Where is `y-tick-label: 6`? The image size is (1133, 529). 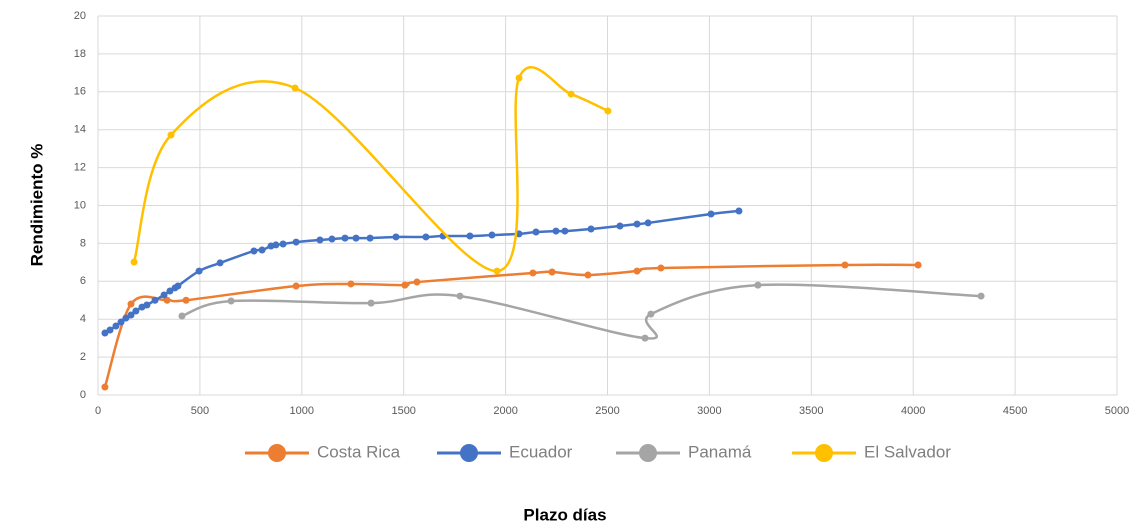
y-tick-label: 6 is located at coordinates (83, 281).